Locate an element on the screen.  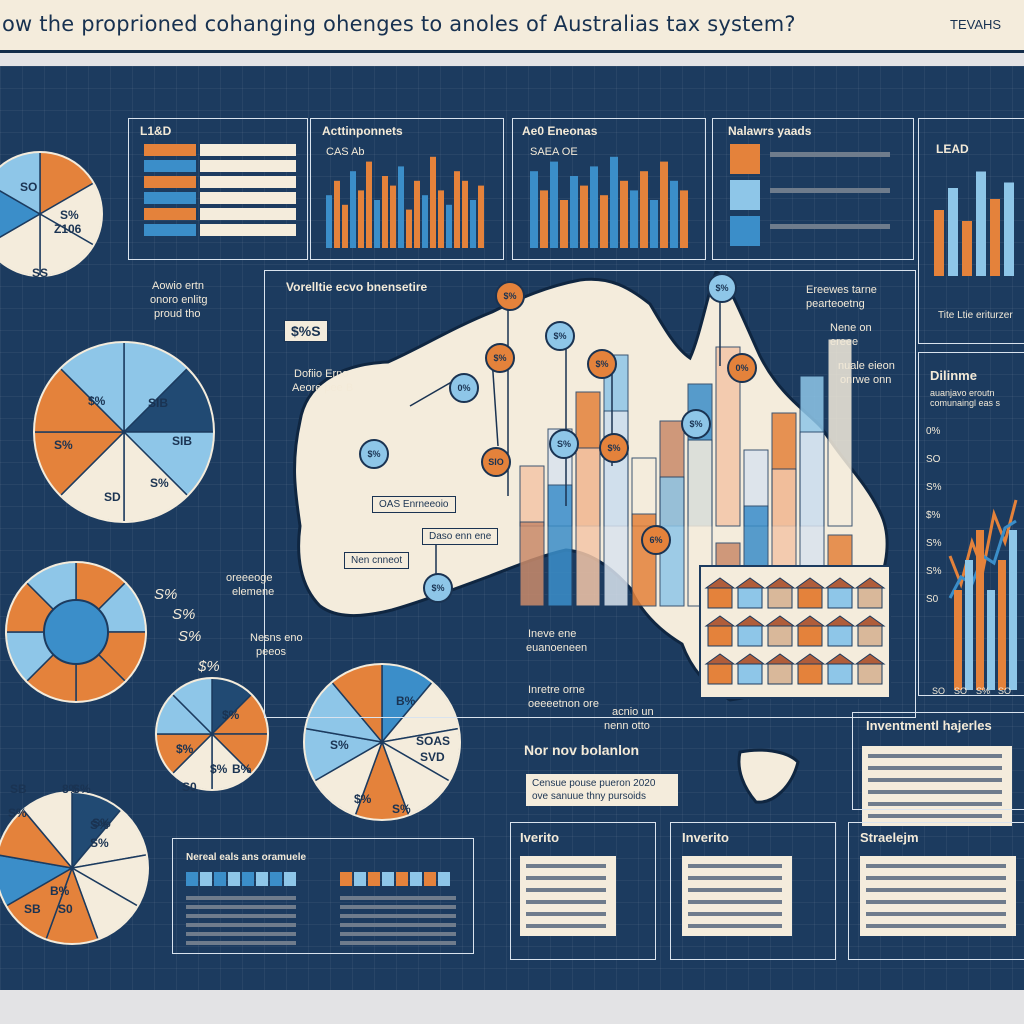
text-block is located at coordinates (568, 896).